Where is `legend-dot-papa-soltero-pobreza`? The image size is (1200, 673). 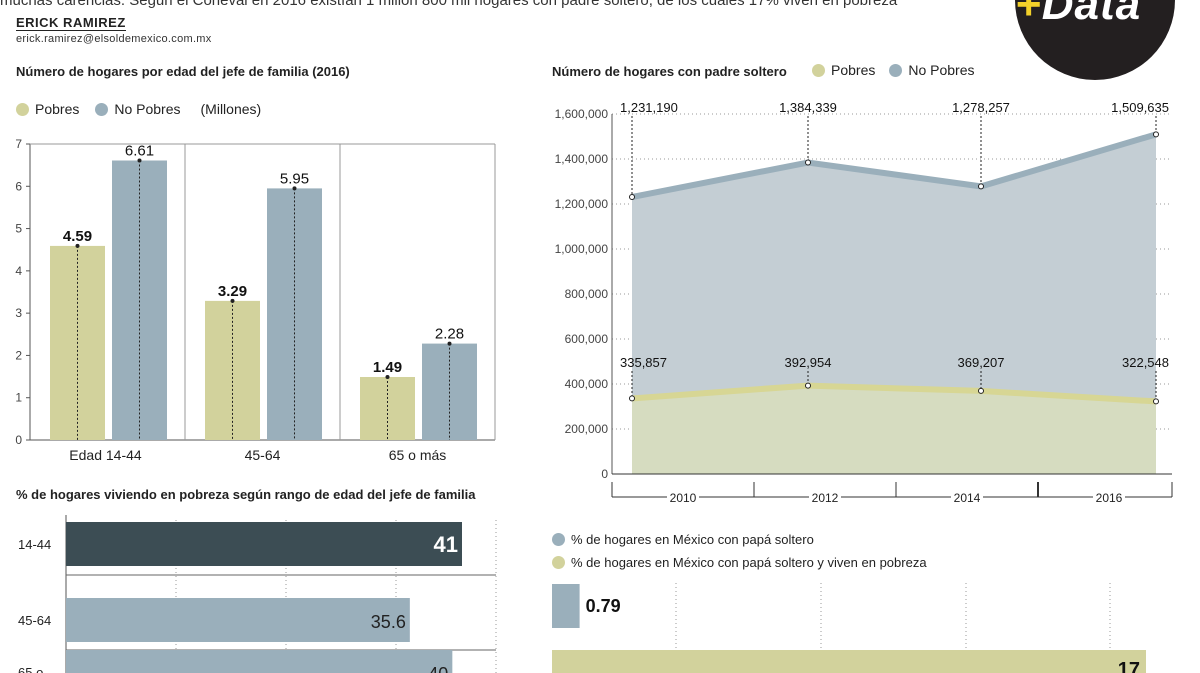
legend-dot-papa-soltero-pobreza is located at coordinates (558, 562).